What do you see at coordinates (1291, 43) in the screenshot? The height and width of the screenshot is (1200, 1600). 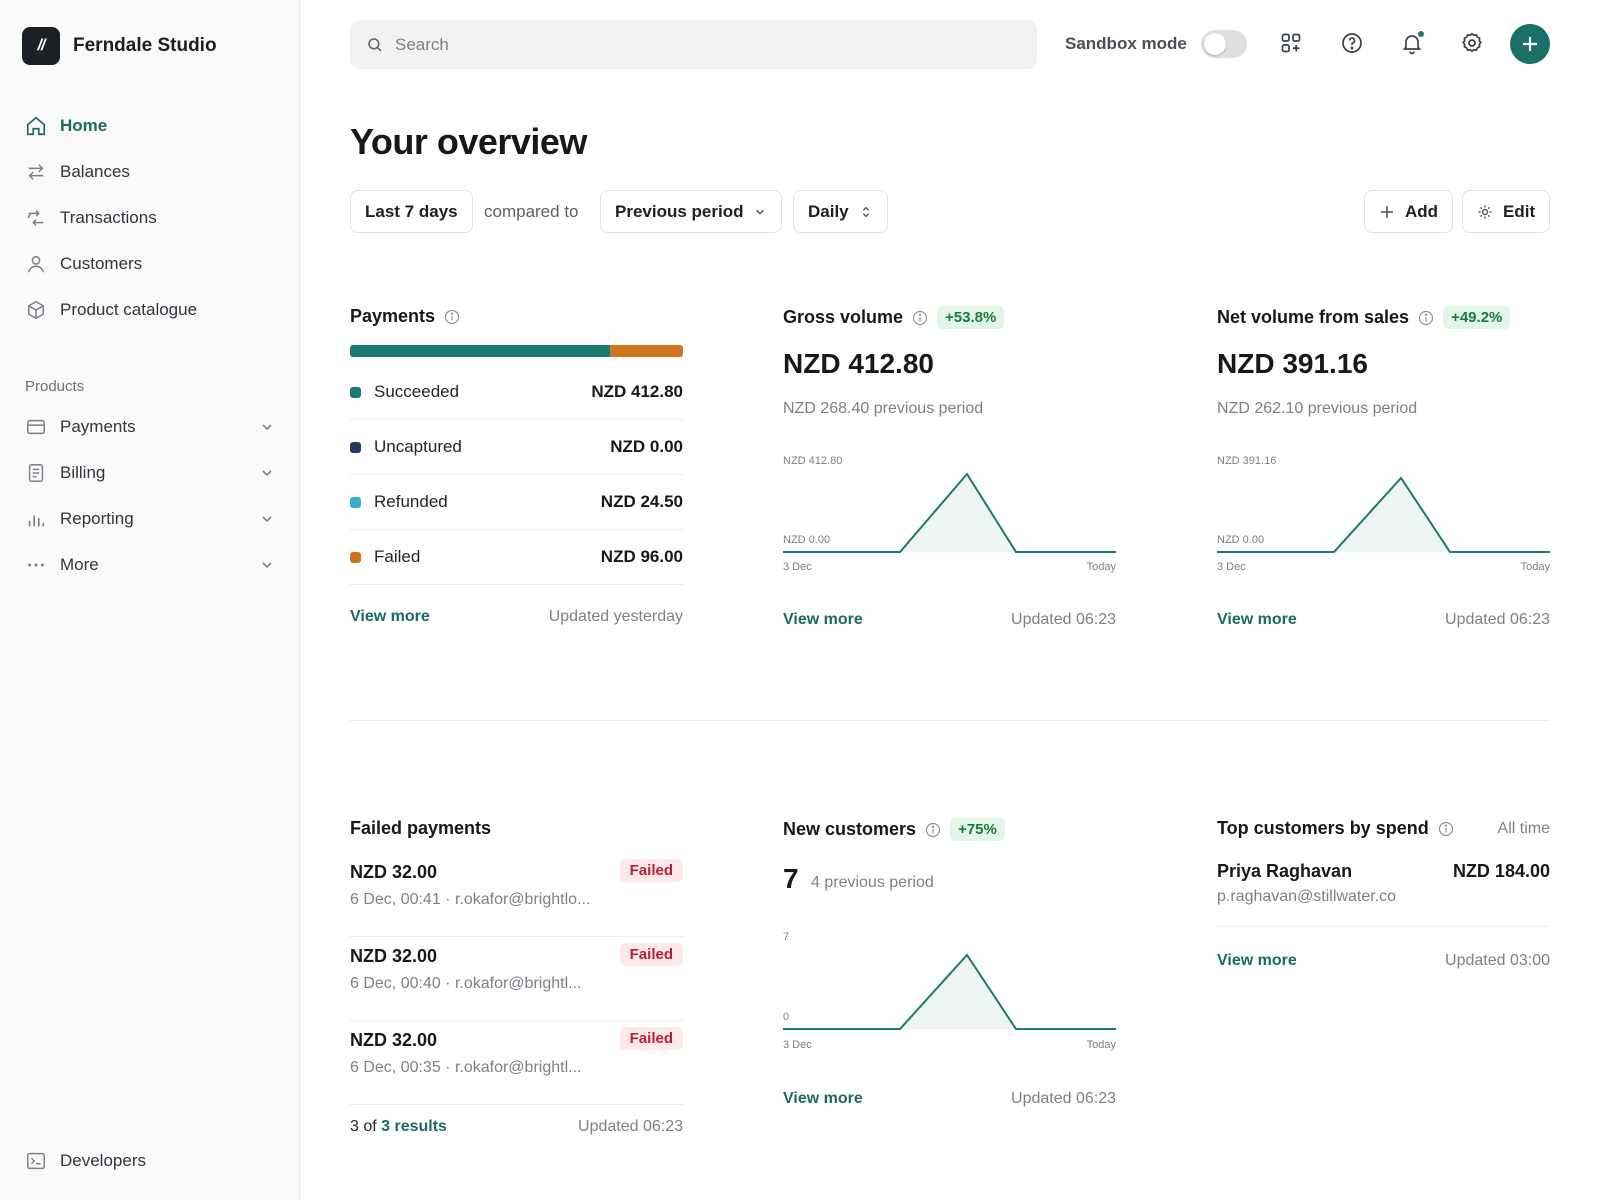 I see `apps-icon` at bounding box center [1291, 43].